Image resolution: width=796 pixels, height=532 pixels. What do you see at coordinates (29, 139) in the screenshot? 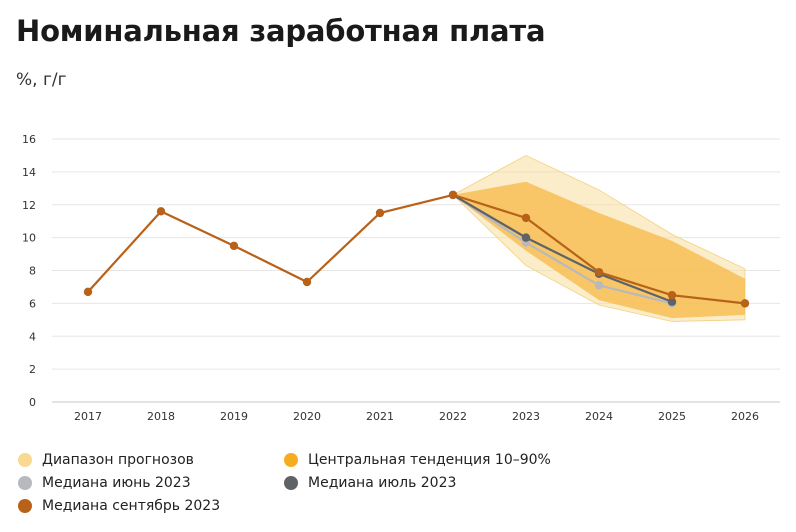
I see `y-tick-label: 16` at bounding box center [29, 139].